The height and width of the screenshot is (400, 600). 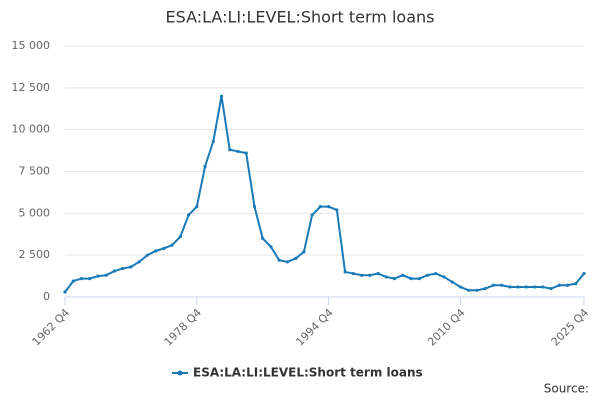 I want to click on source: Source:, so click(x=566, y=389).